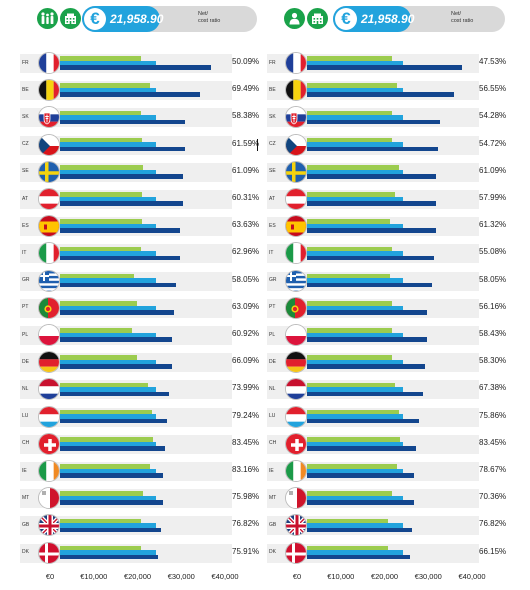  I want to click on net-cost-ratio-value: 61.09%, so click(493, 170).